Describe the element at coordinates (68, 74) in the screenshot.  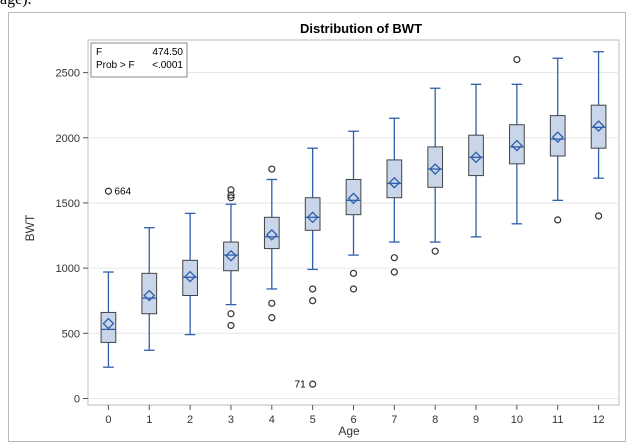
I see `y-tick-label: 2500` at that location.